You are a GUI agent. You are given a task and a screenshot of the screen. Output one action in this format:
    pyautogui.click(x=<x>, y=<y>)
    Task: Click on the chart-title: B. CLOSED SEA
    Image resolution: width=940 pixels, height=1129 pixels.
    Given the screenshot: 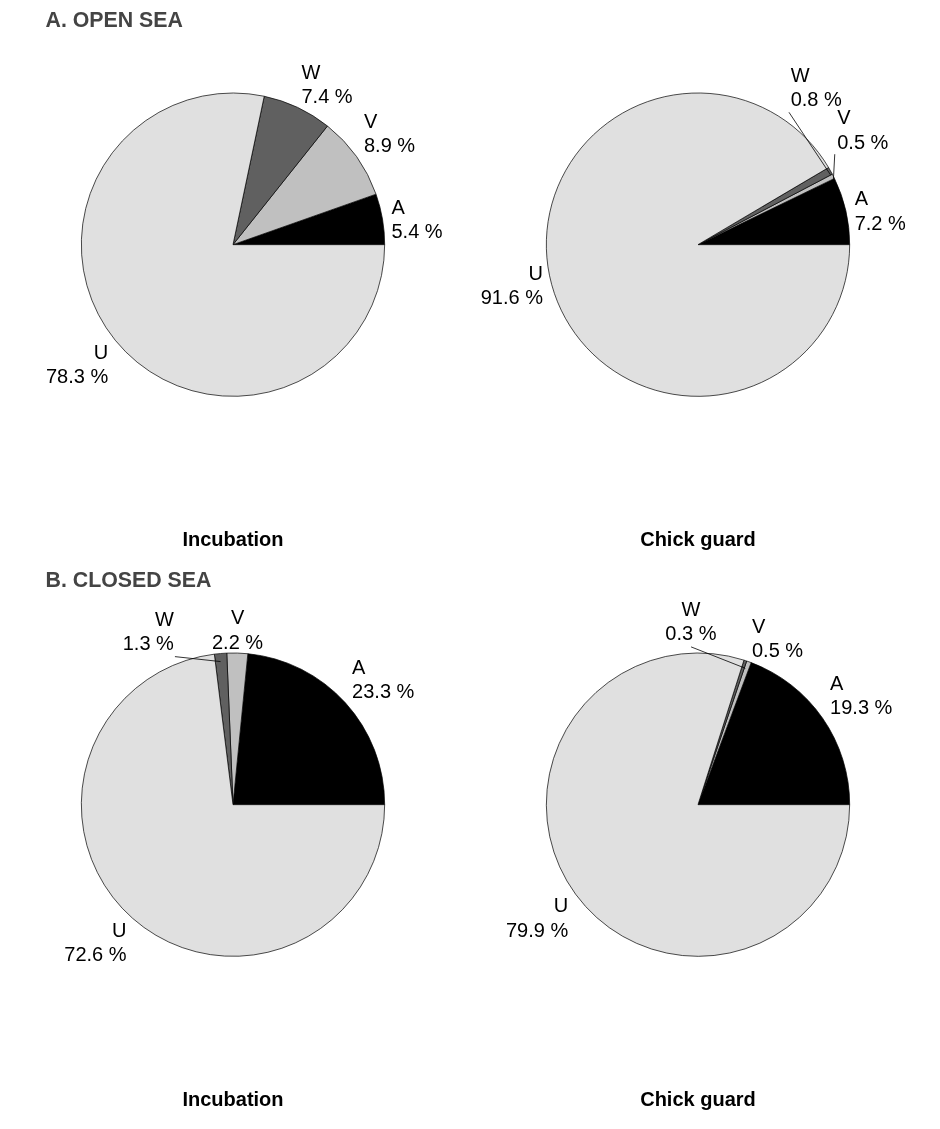 What is the action you would take?
    pyautogui.click(x=128, y=579)
    